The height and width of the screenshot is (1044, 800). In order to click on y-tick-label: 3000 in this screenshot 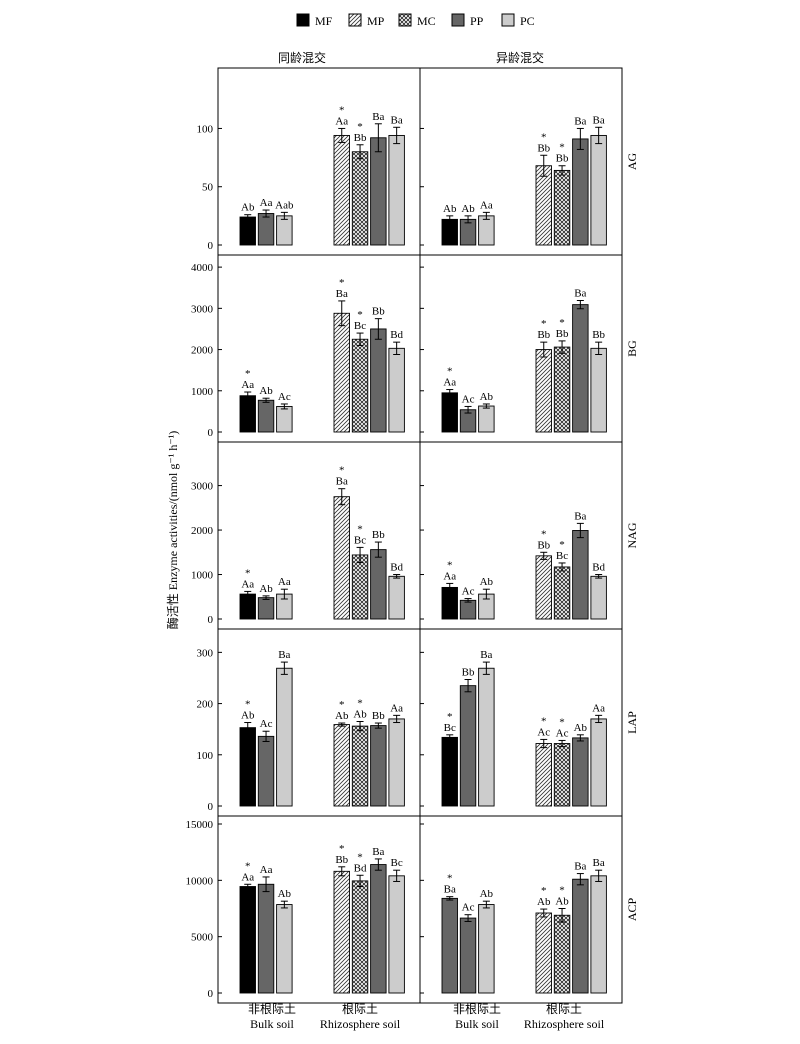, I will do `click(202, 487)`.